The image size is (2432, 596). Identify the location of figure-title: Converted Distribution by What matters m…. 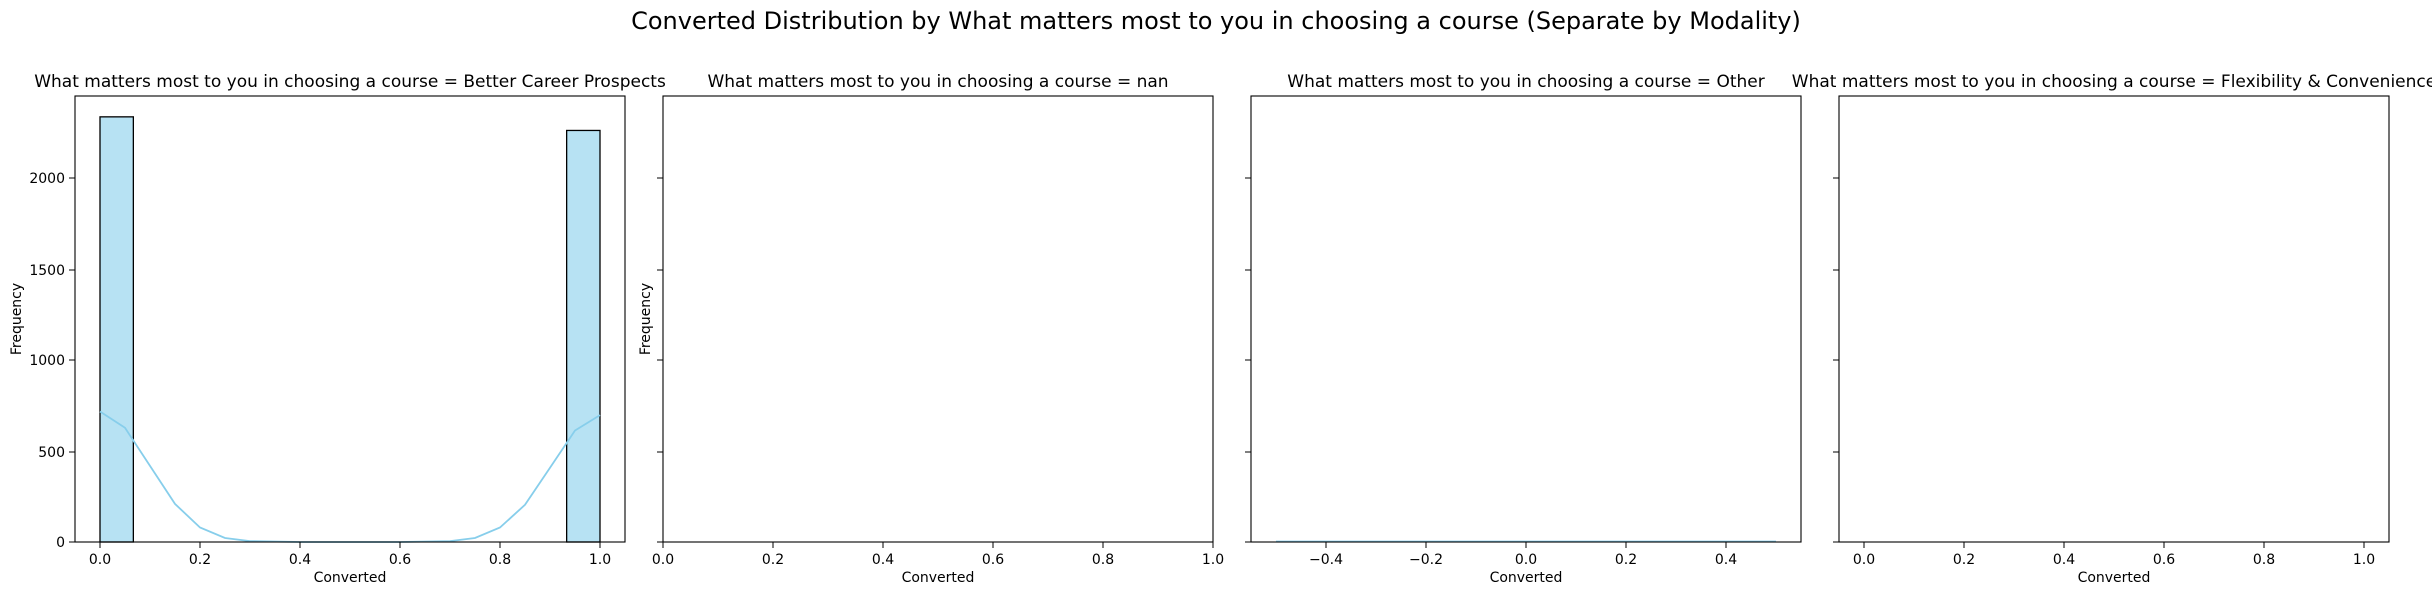
(1216, 21).